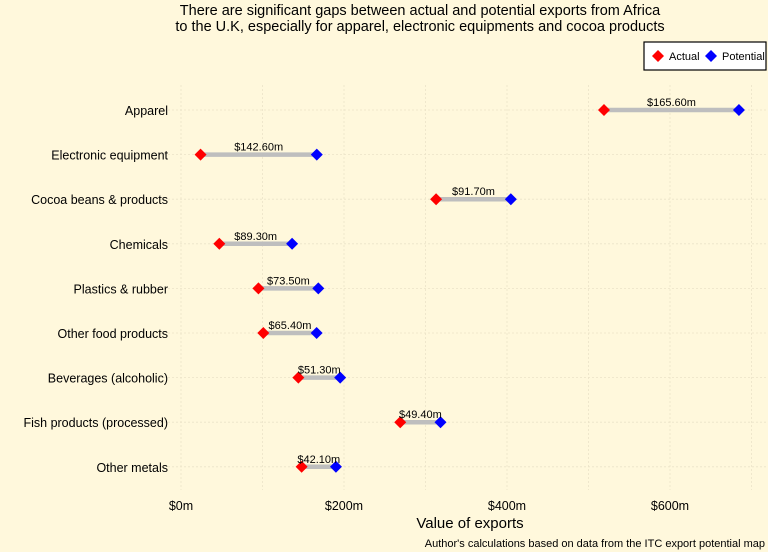  What do you see at coordinates (109, 156) in the screenshot?
I see `category-label: Electronic equipment` at bounding box center [109, 156].